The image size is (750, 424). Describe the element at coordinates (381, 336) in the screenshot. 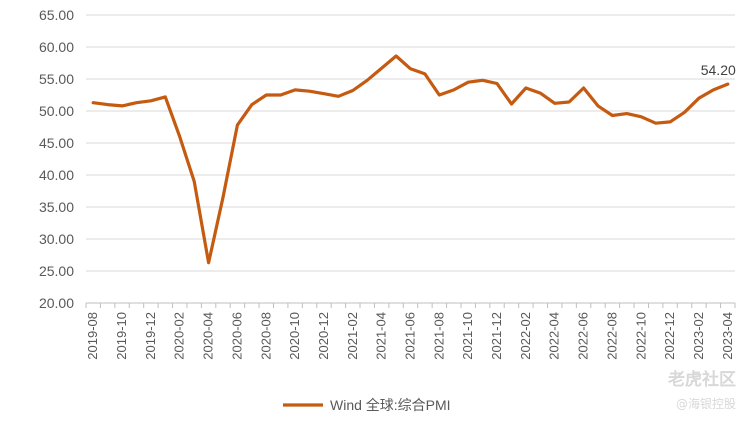

I see `x-tick-label: 2021-04` at that location.